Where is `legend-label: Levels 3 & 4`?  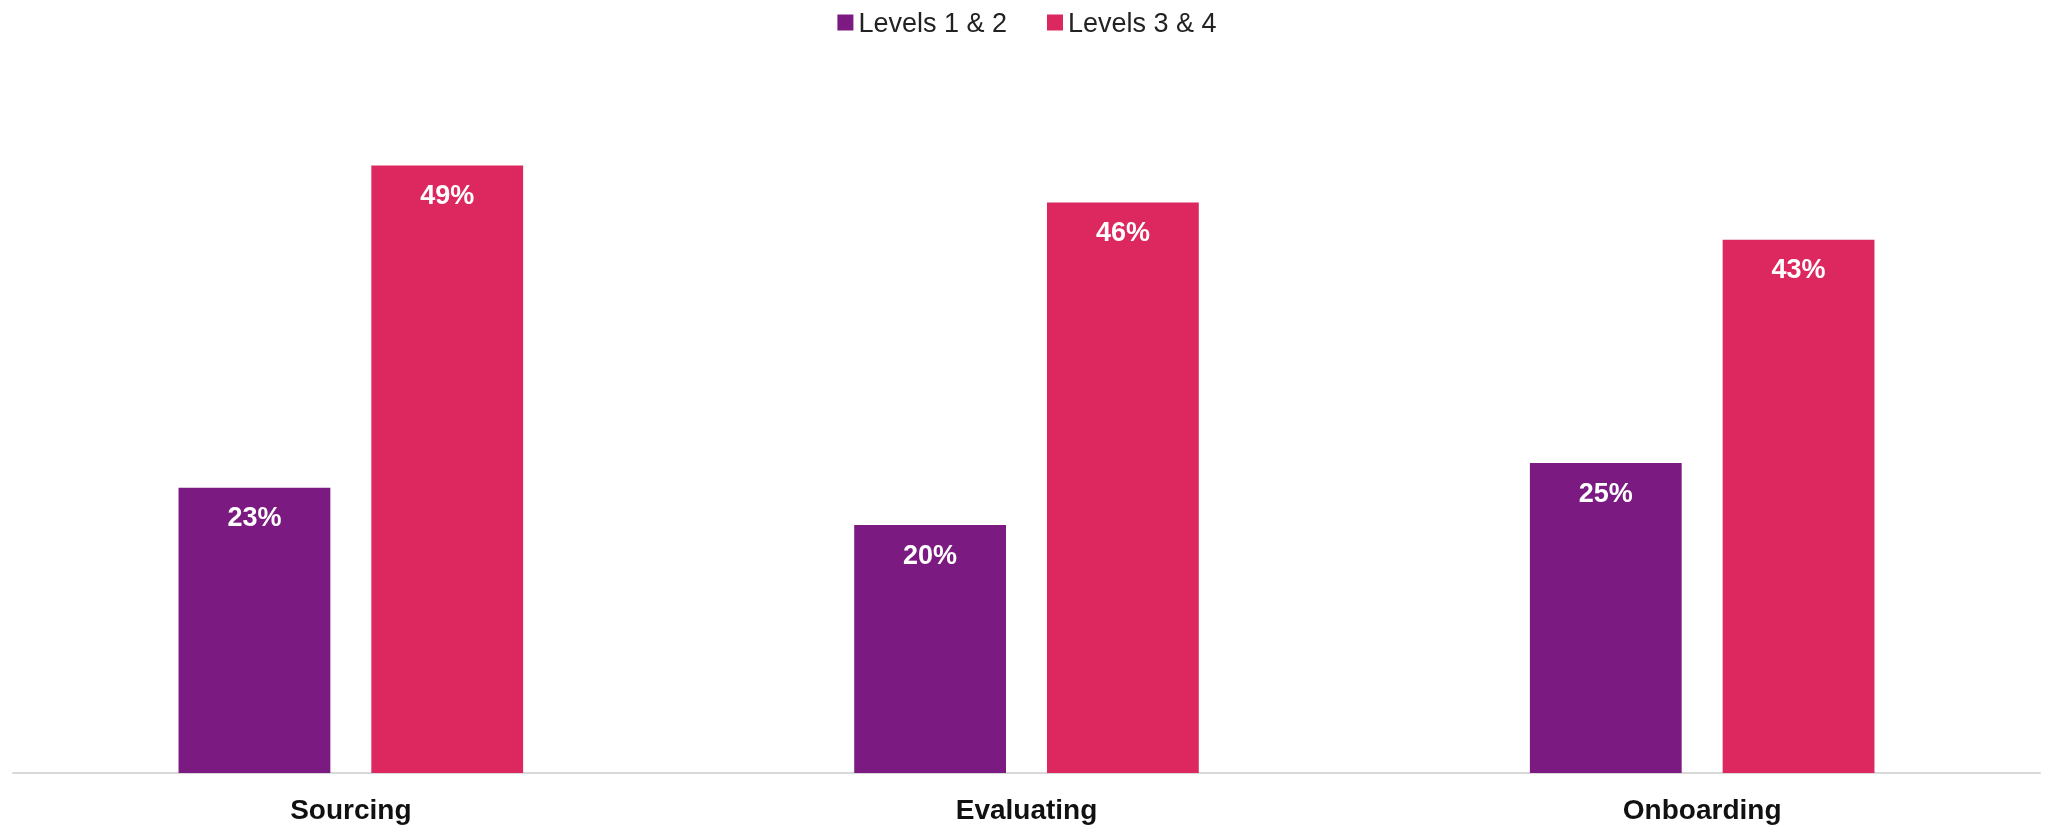
legend-label: Levels 3 & 4 is located at coordinates (1142, 22).